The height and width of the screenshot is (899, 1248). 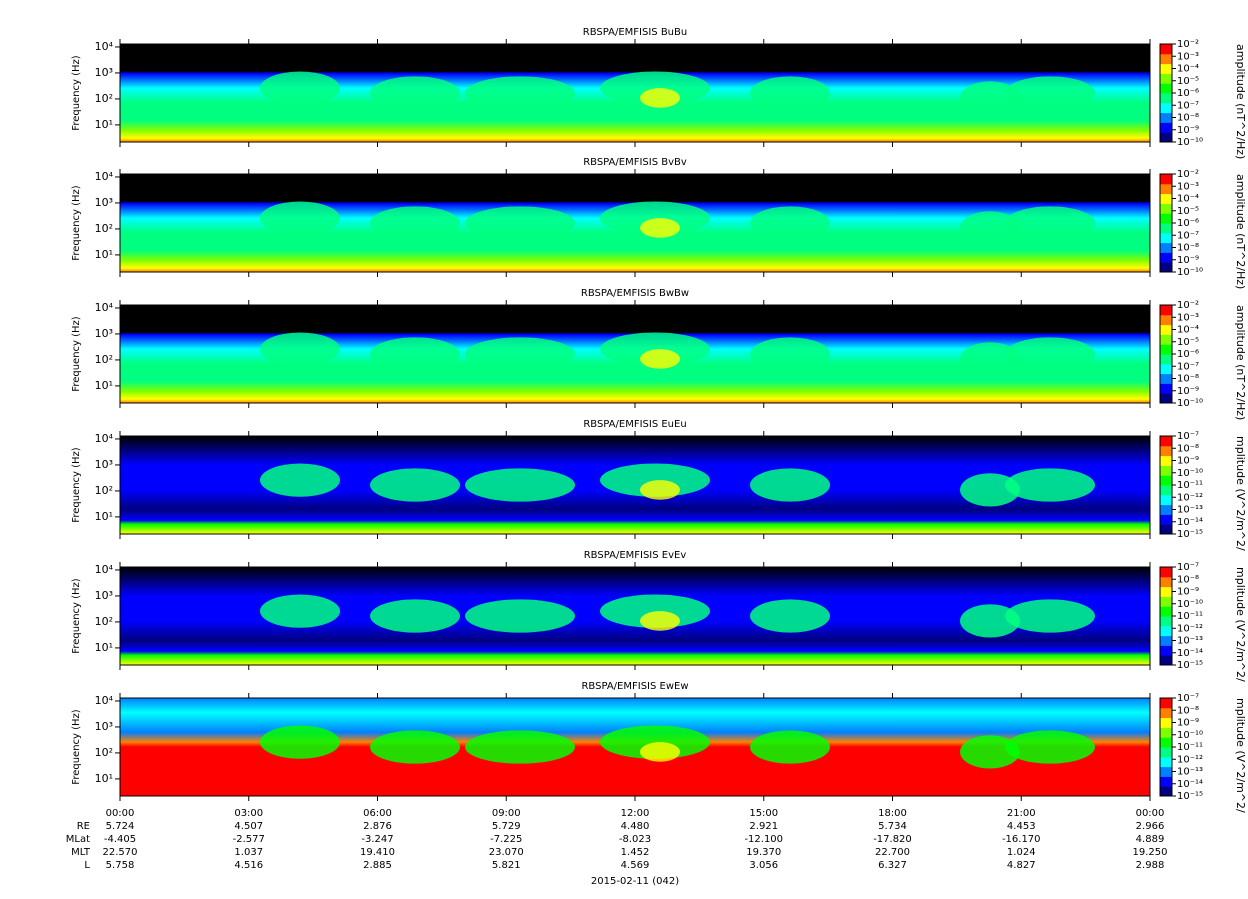 I want to click on panel-title: RBSPA/EMFISIS BvBv, so click(x=635, y=162).